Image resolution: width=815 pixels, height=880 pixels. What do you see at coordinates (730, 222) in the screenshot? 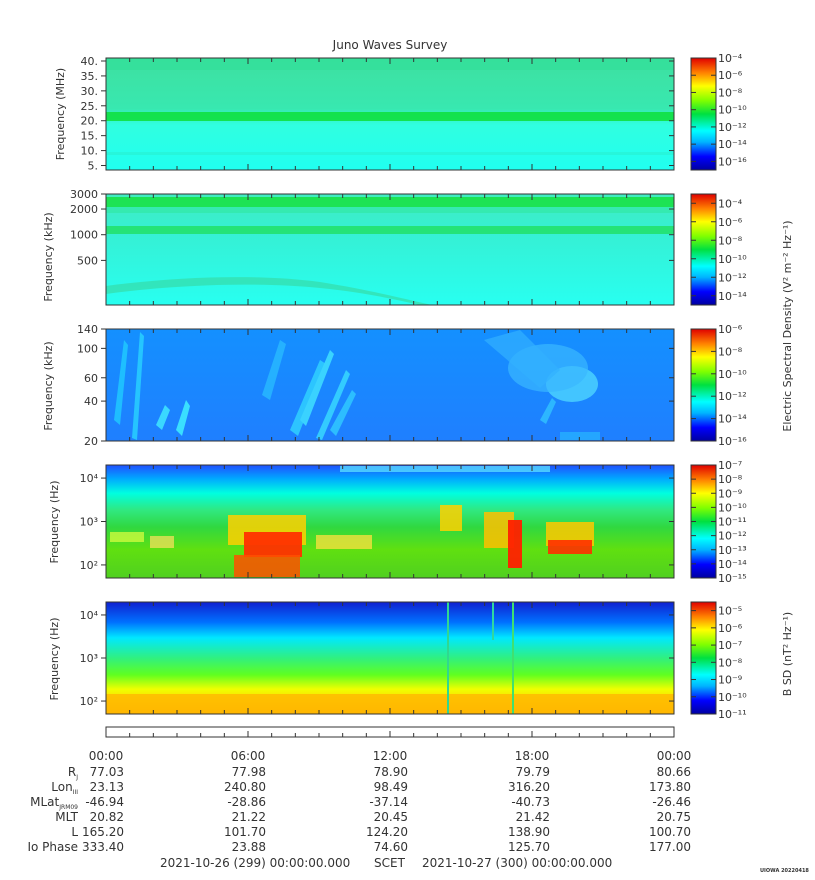
I see `p2-cbar-label: 10⁻⁶` at bounding box center [730, 222].